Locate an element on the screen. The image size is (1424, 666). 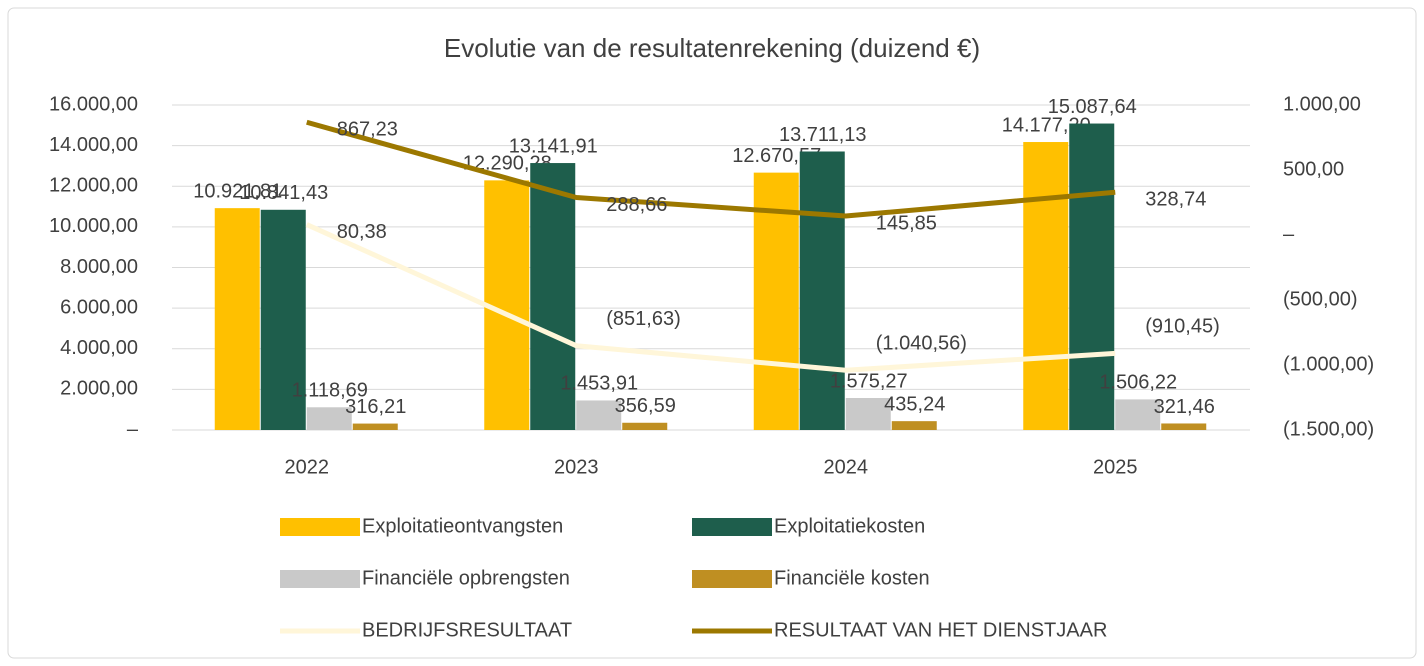
data-label: 867,23 is located at coordinates (367, 130).